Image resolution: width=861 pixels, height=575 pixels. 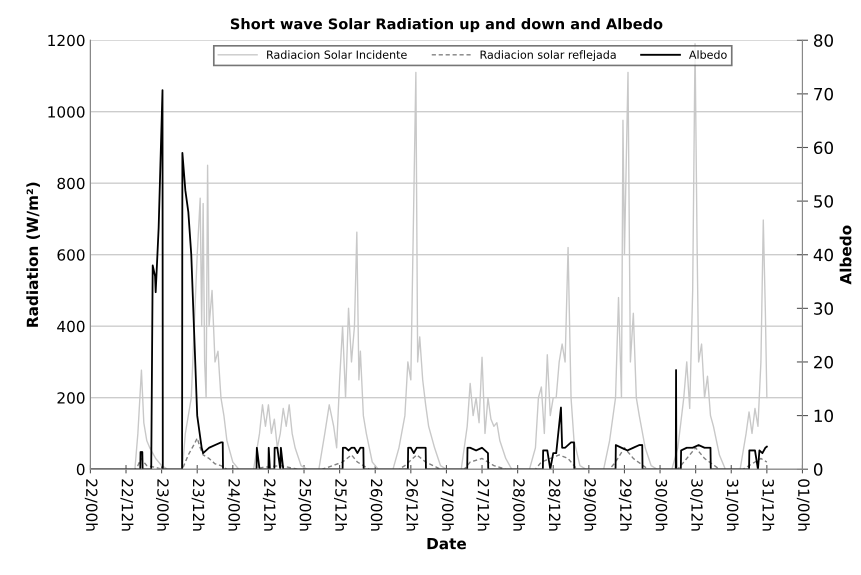 I want to click on chart-title: Short wave Solar Radiation up and down and Albedo, so click(x=446, y=25).